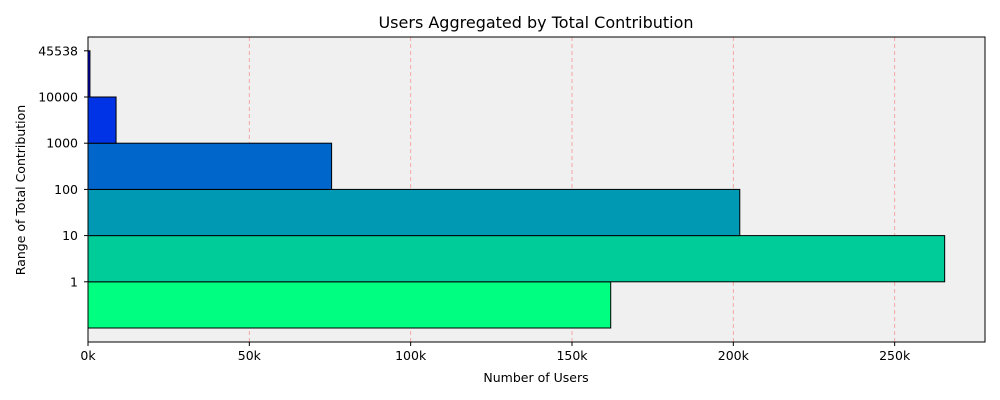 The image size is (1000, 400). I want to click on y-tick-label: 1, so click(74, 281).